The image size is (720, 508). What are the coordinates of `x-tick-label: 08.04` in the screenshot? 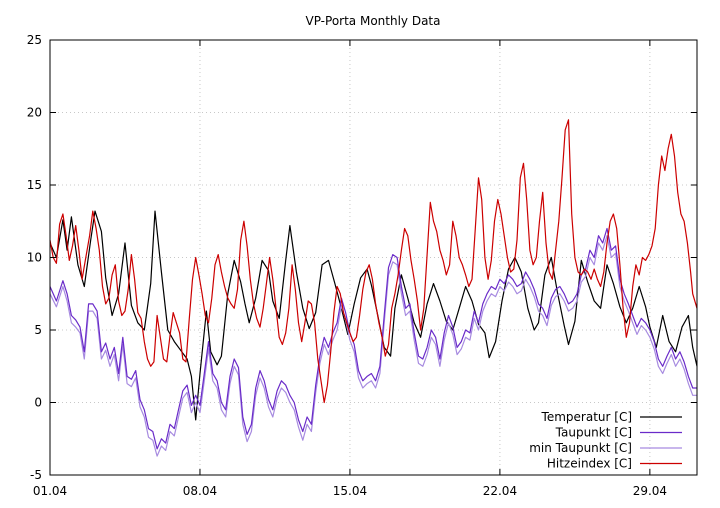 It's located at (200, 491).